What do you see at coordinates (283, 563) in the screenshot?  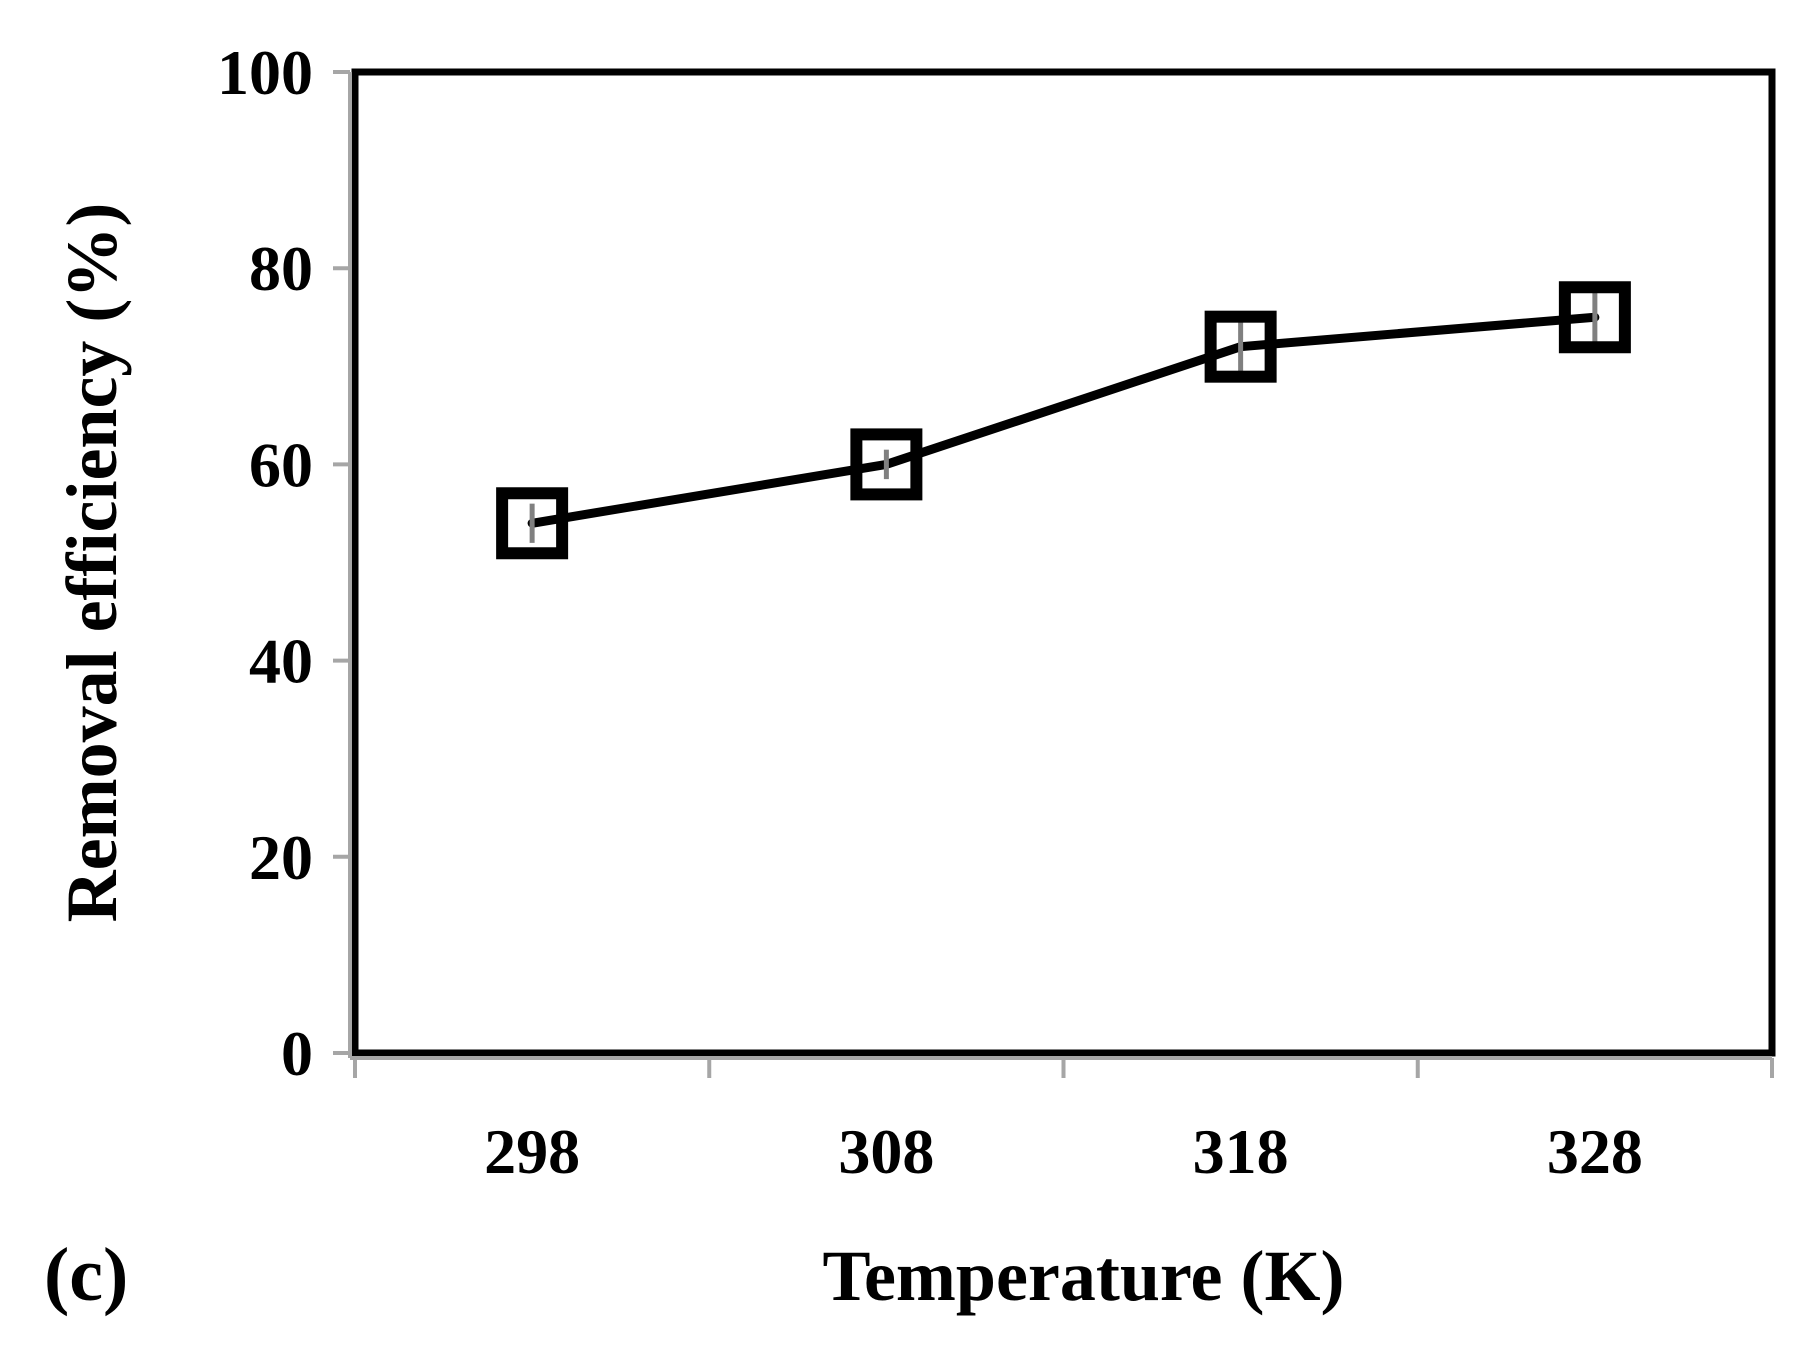 I see `y-ticks: 0 20 40 60 80 100` at bounding box center [283, 563].